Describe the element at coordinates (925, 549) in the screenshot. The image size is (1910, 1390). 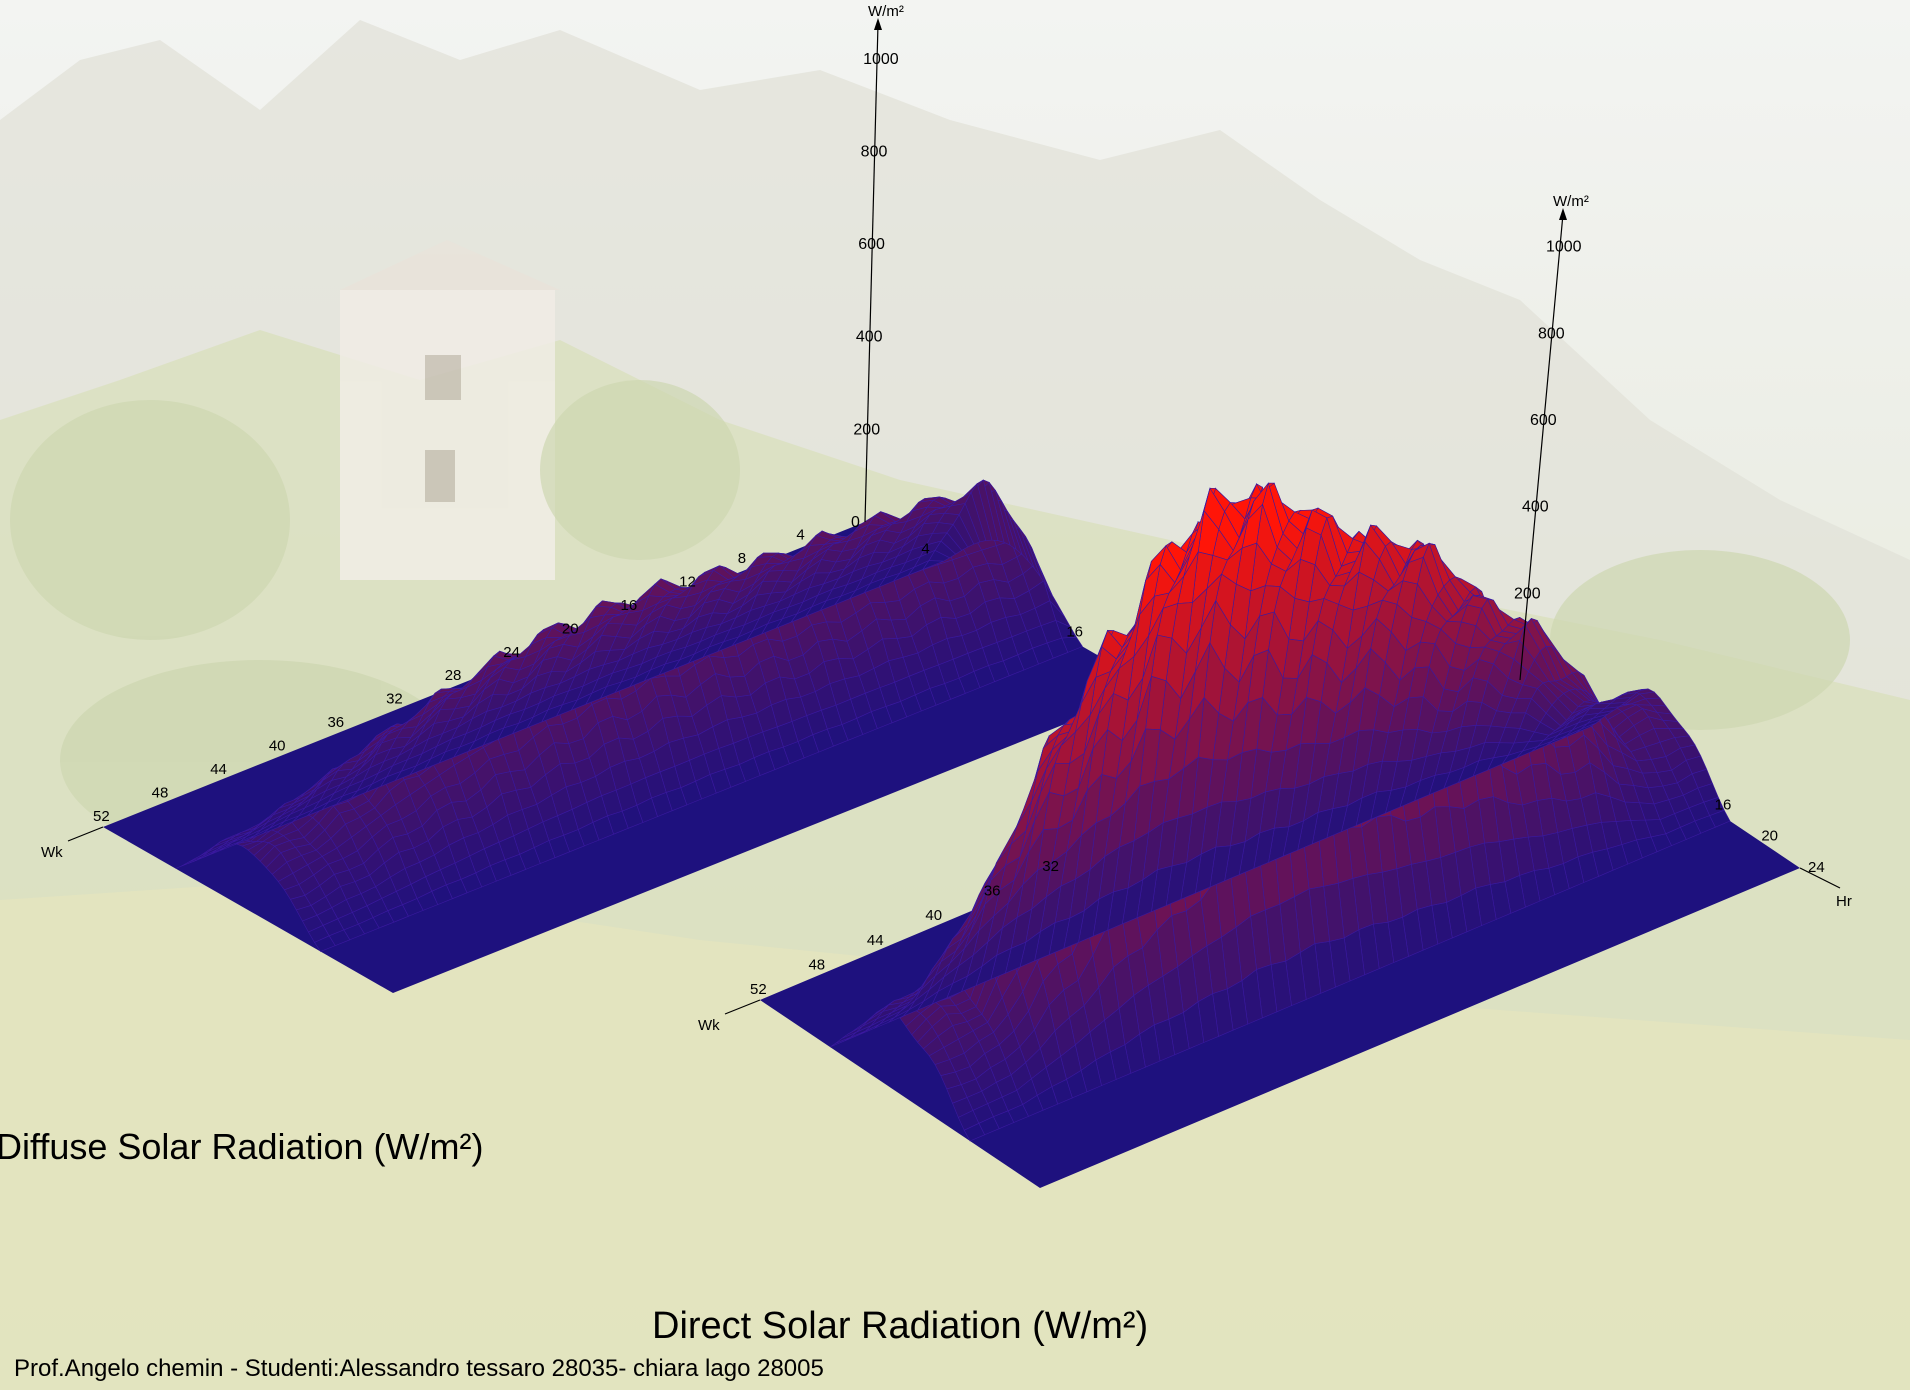
I see `hr-tick-label: 4` at that location.